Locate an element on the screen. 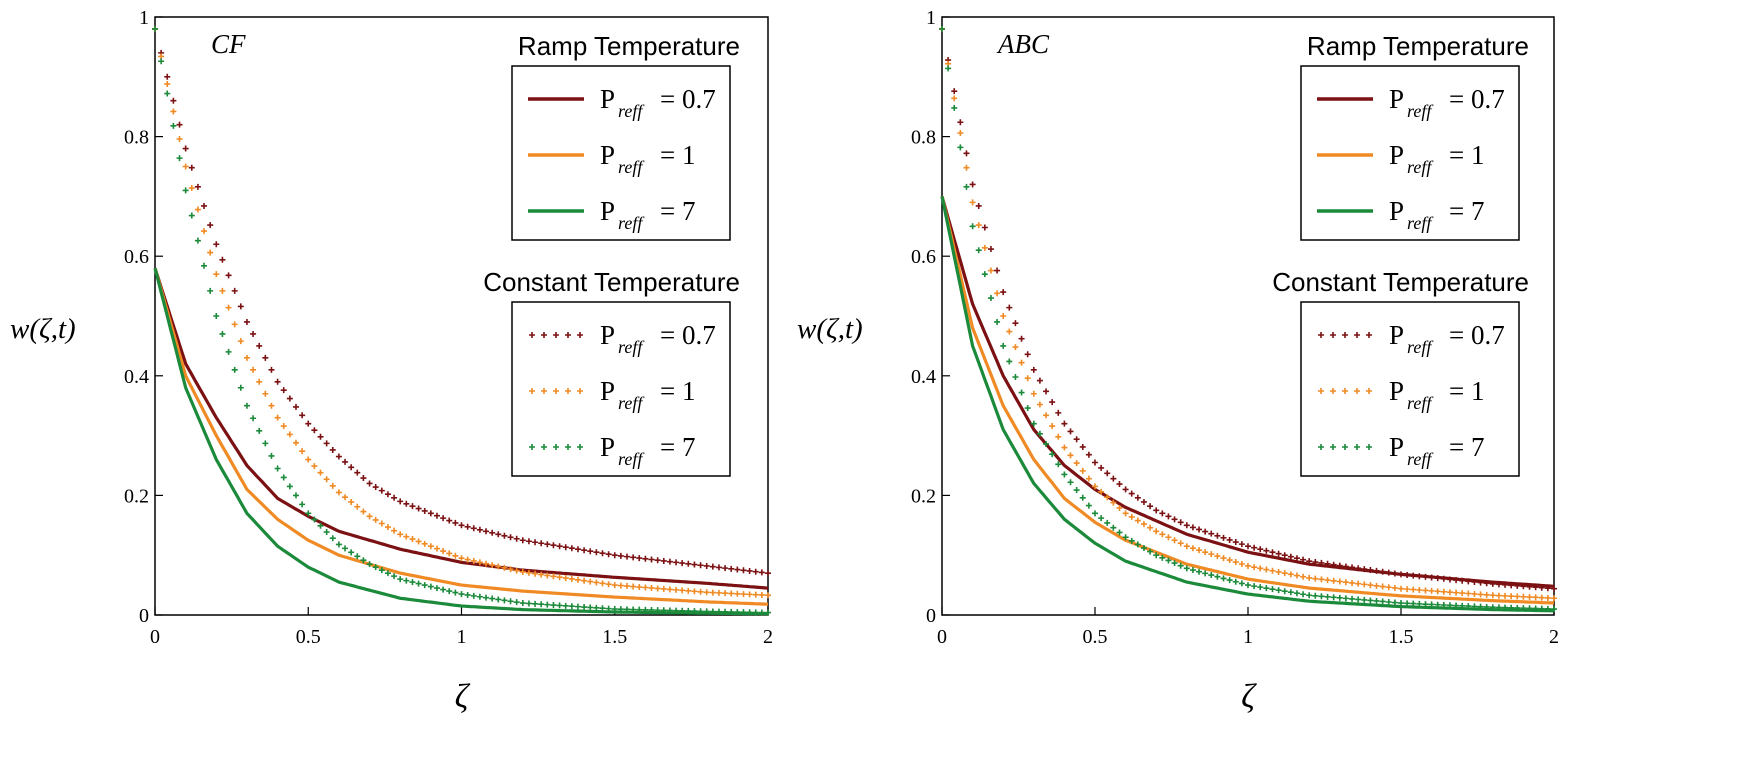 This screenshot has width=1743, height=778. legend-value: = 1 is located at coordinates (1466, 155).